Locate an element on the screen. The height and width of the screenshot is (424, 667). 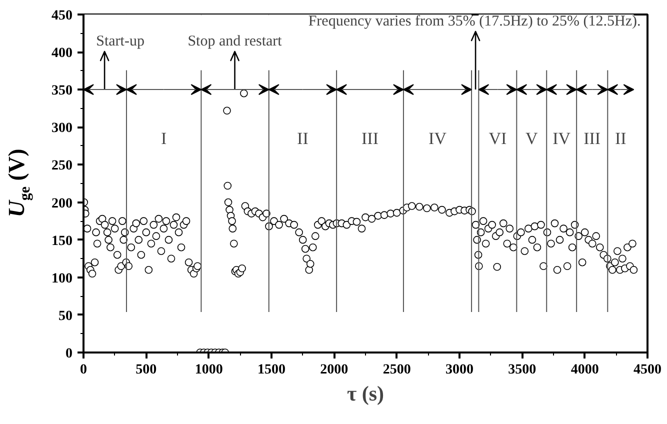
ref-line-label: Frequency varies from 35% (17.5Hz) to 25% (12.5Hz). is located at coordinates (474, 22).